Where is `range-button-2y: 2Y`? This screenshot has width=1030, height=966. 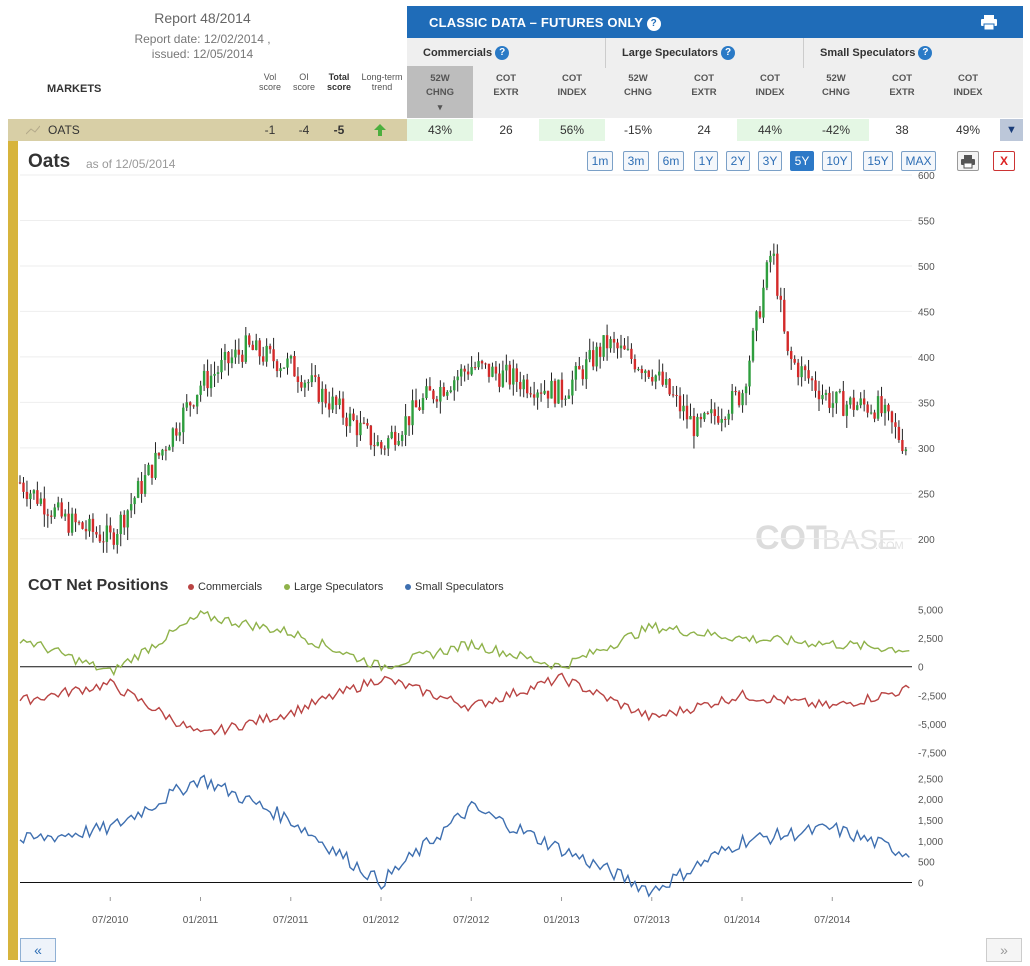
range-button-2y: 2Y is located at coordinates (738, 161).